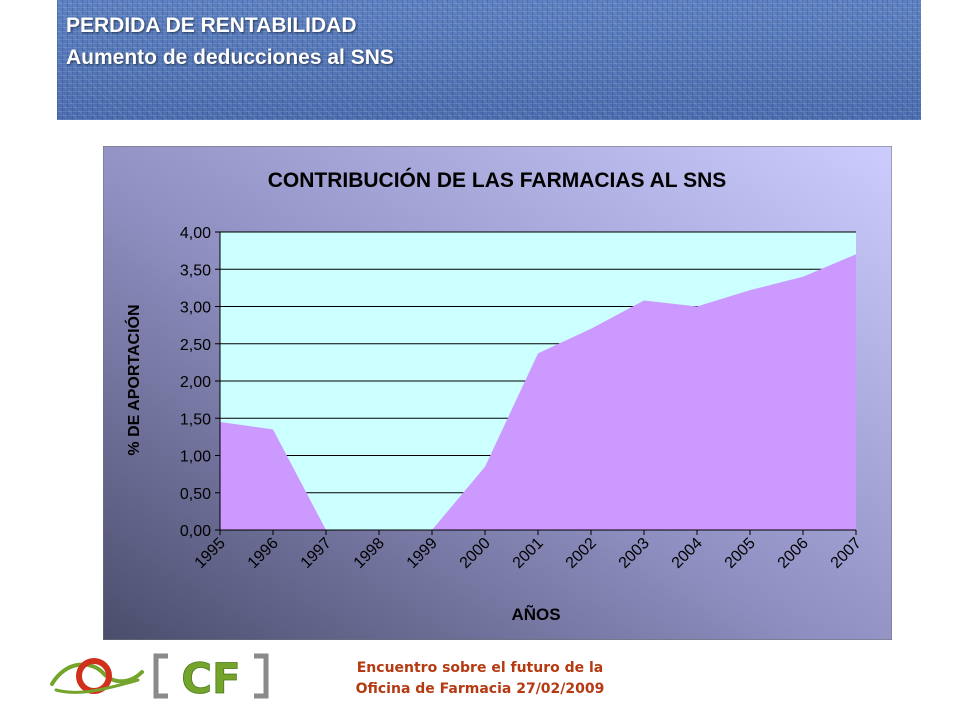 The image size is (960, 720). What do you see at coordinates (535, 614) in the screenshot?
I see `x-axis-label: AÑOS` at bounding box center [535, 614].